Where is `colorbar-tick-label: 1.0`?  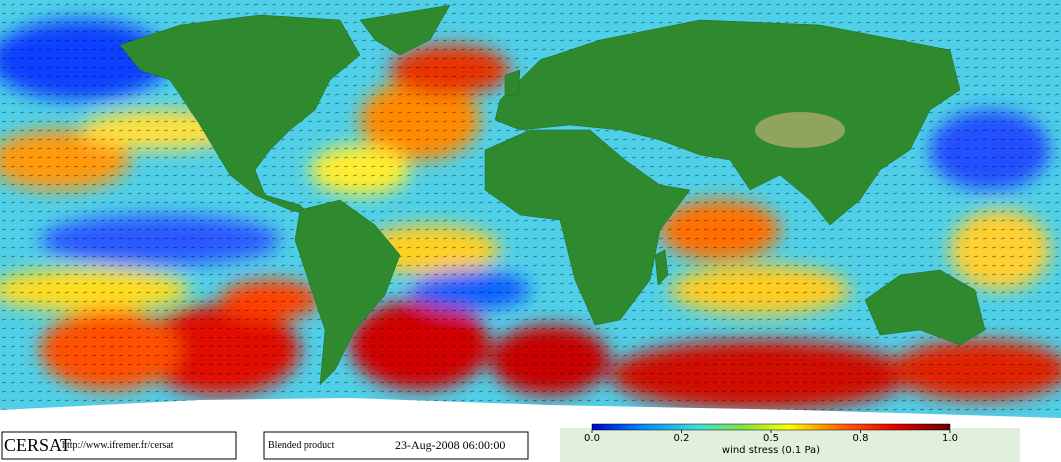 colorbar-tick-label: 1.0 is located at coordinates (950, 438).